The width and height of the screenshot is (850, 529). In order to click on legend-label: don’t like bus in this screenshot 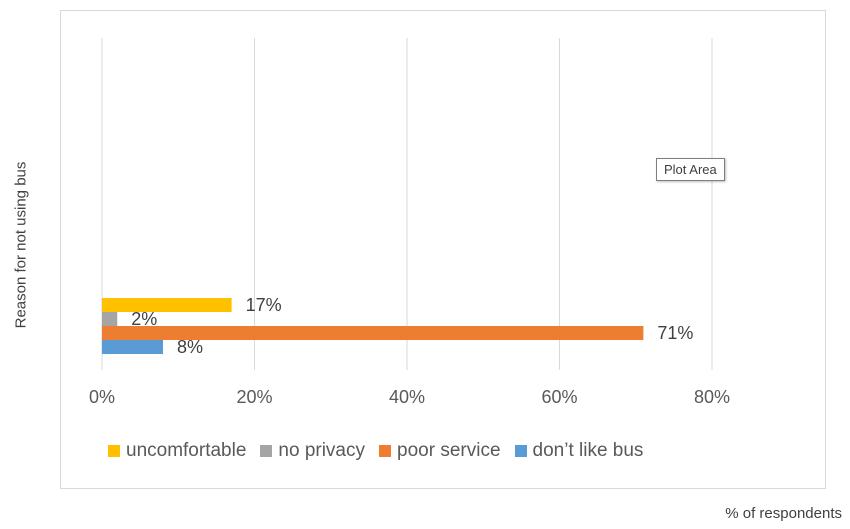, I will do `click(588, 450)`.